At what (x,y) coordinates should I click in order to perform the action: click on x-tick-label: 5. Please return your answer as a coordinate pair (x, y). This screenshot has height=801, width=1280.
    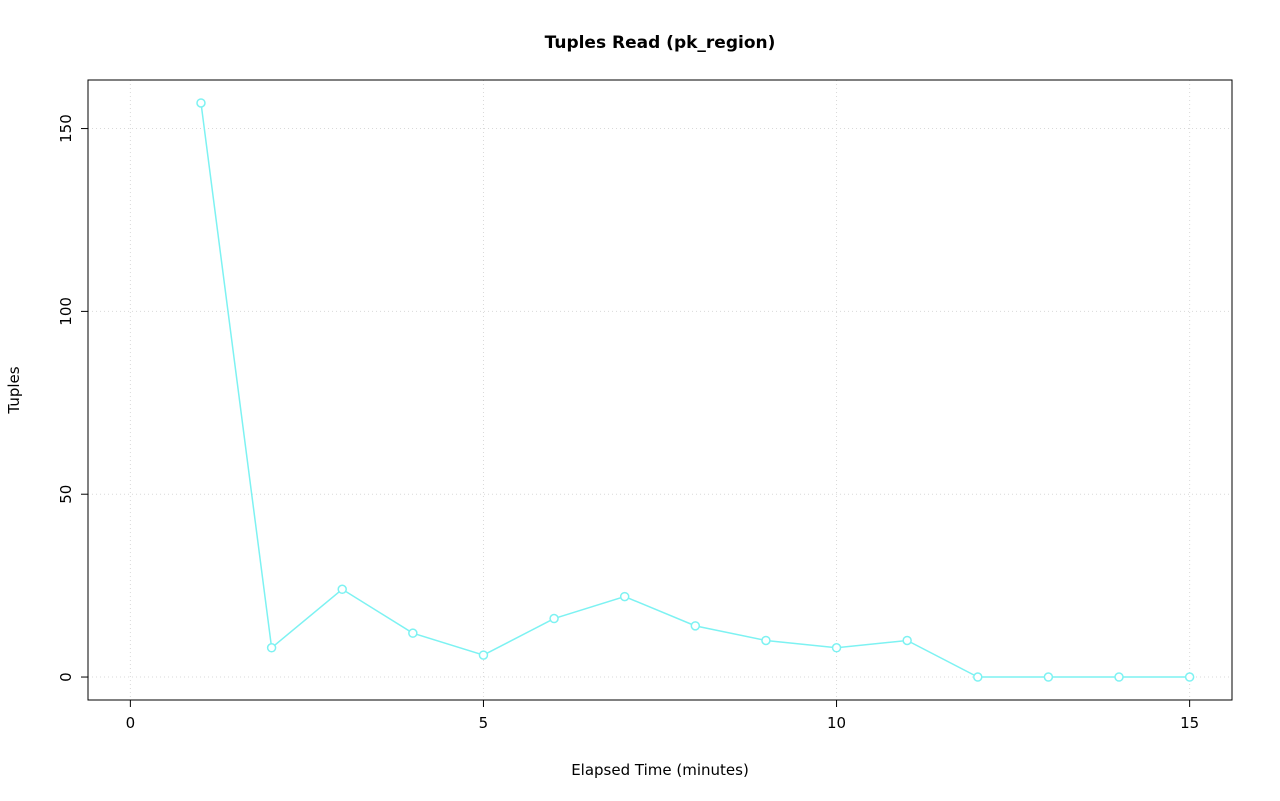
    Looking at the image, I should click on (484, 723).